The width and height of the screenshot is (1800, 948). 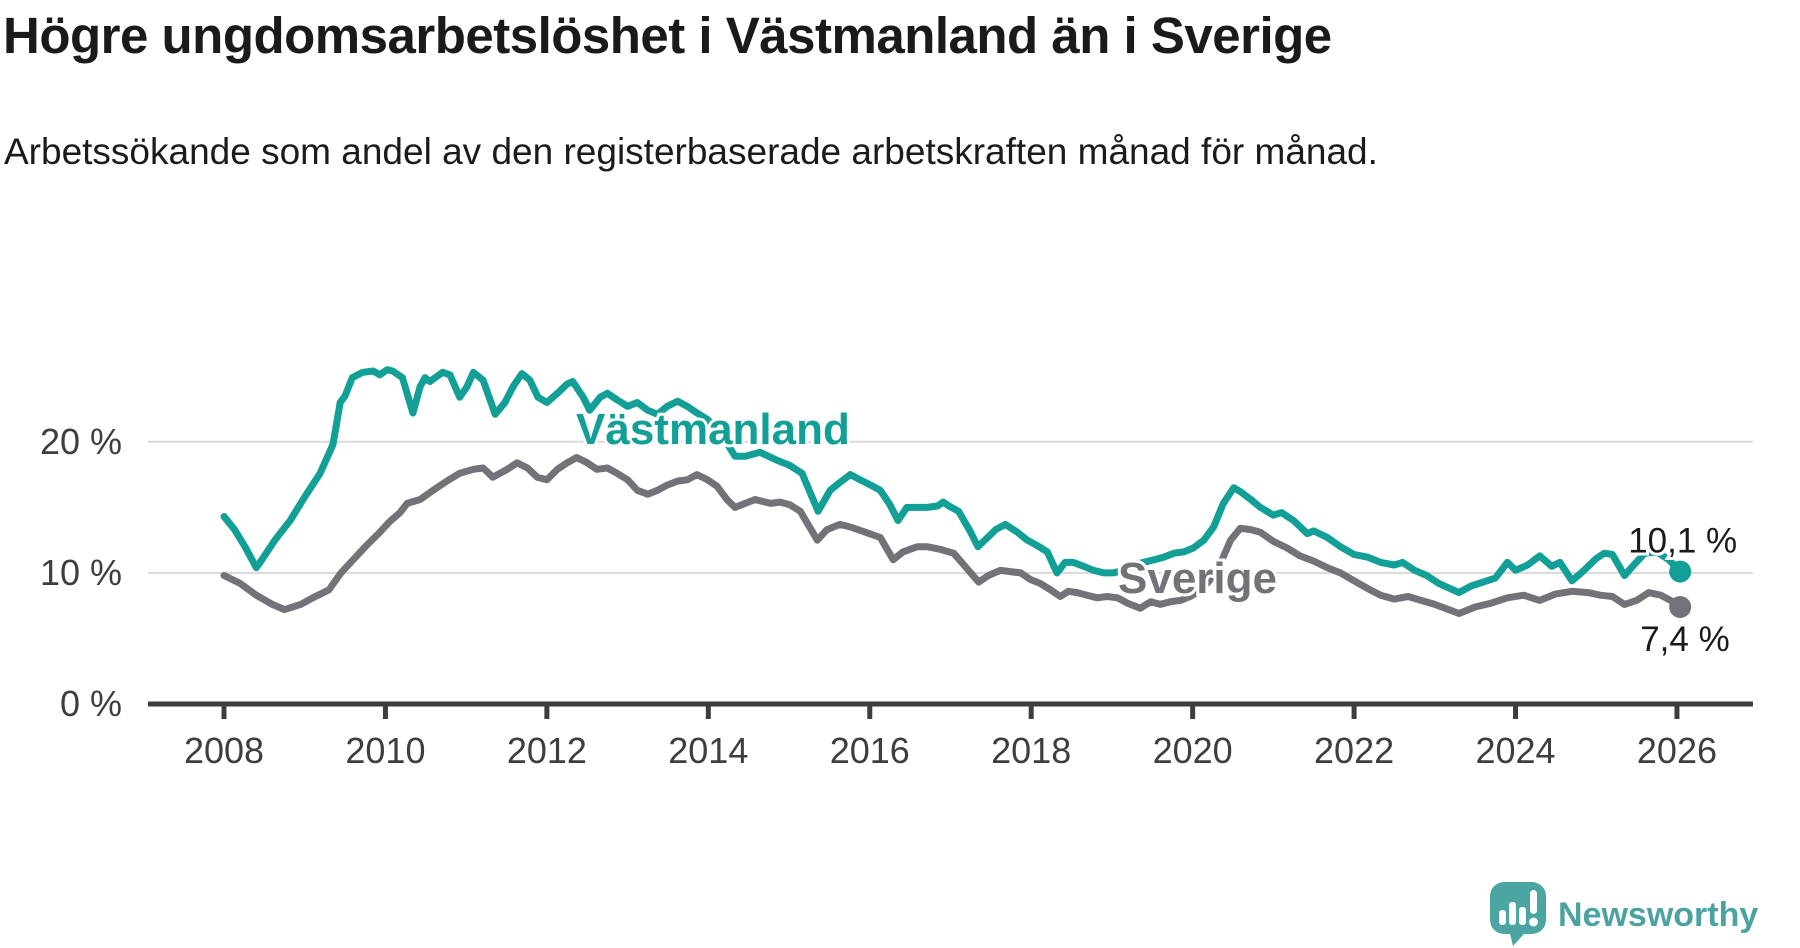 What do you see at coordinates (1533, 922) in the screenshot?
I see `logo-exclamation-dot-icon` at bounding box center [1533, 922].